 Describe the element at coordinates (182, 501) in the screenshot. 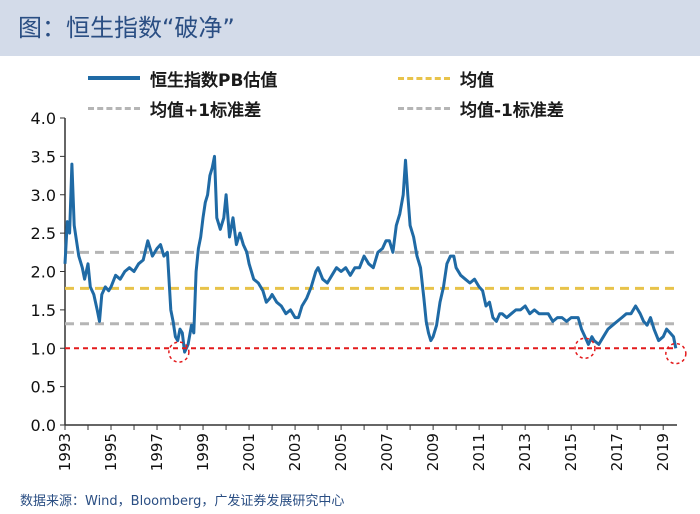

I see `source-note: 数据来源：Wind，Bloomberg，广发证券发展研究中心` at that location.